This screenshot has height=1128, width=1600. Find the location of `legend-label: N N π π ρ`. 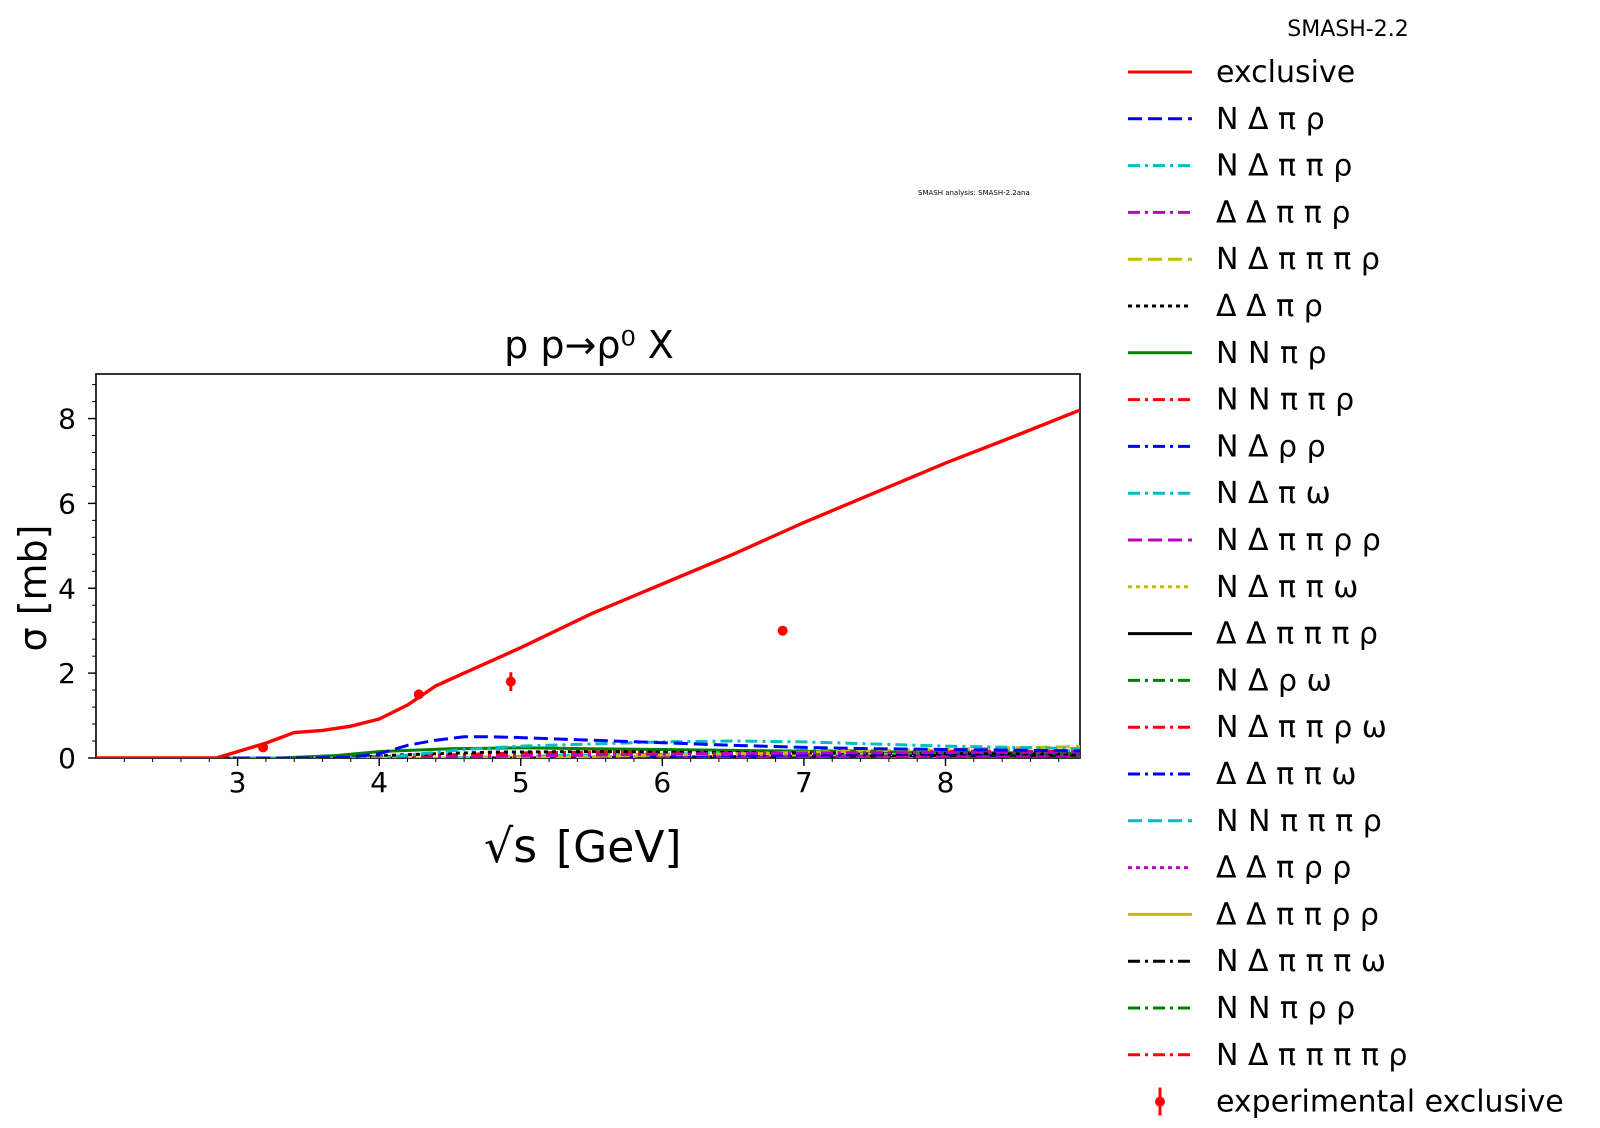

legend-label: N N π π ρ is located at coordinates (1285, 400).